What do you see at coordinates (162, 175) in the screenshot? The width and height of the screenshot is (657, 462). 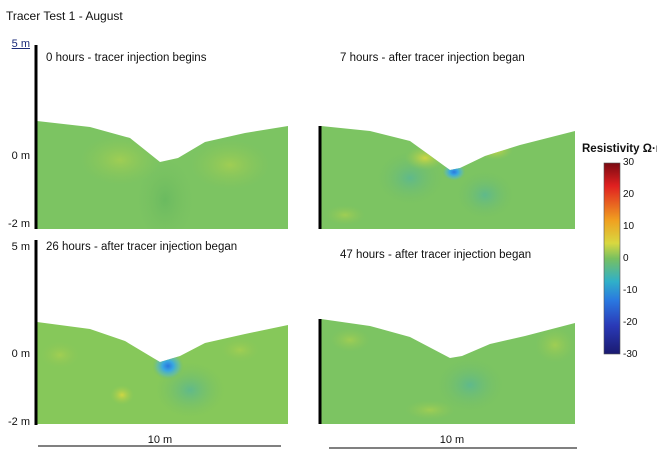 I see `section-panel-0h` at bounding box center [162, 175].